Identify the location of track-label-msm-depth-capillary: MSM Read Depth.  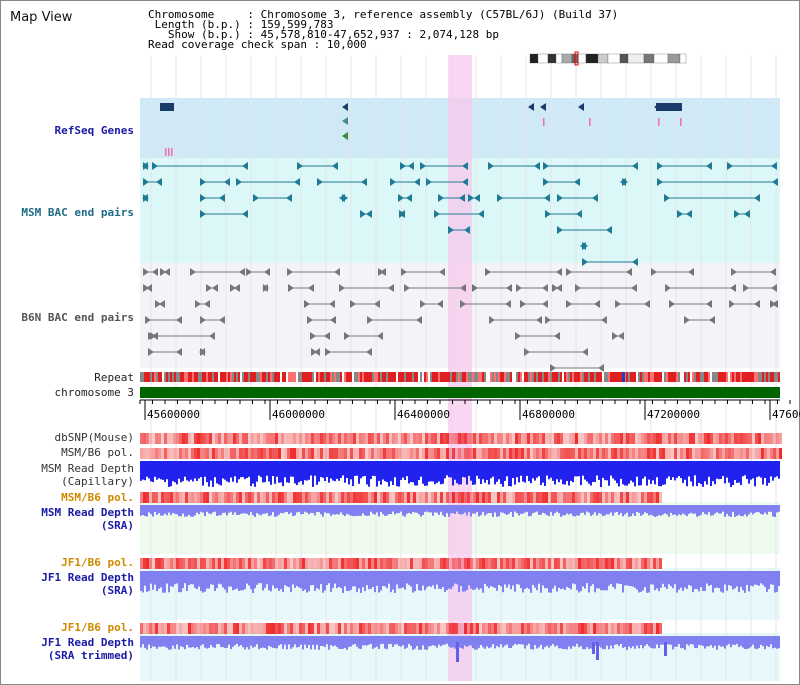
(87, 468).